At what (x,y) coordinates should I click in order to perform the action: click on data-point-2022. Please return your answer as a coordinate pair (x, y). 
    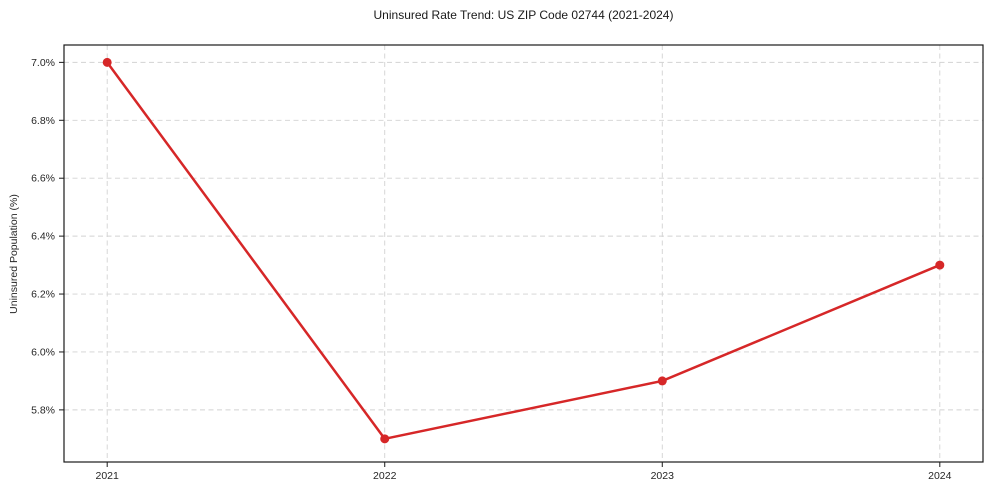
    Looking at the image, I should click on (385, 439).